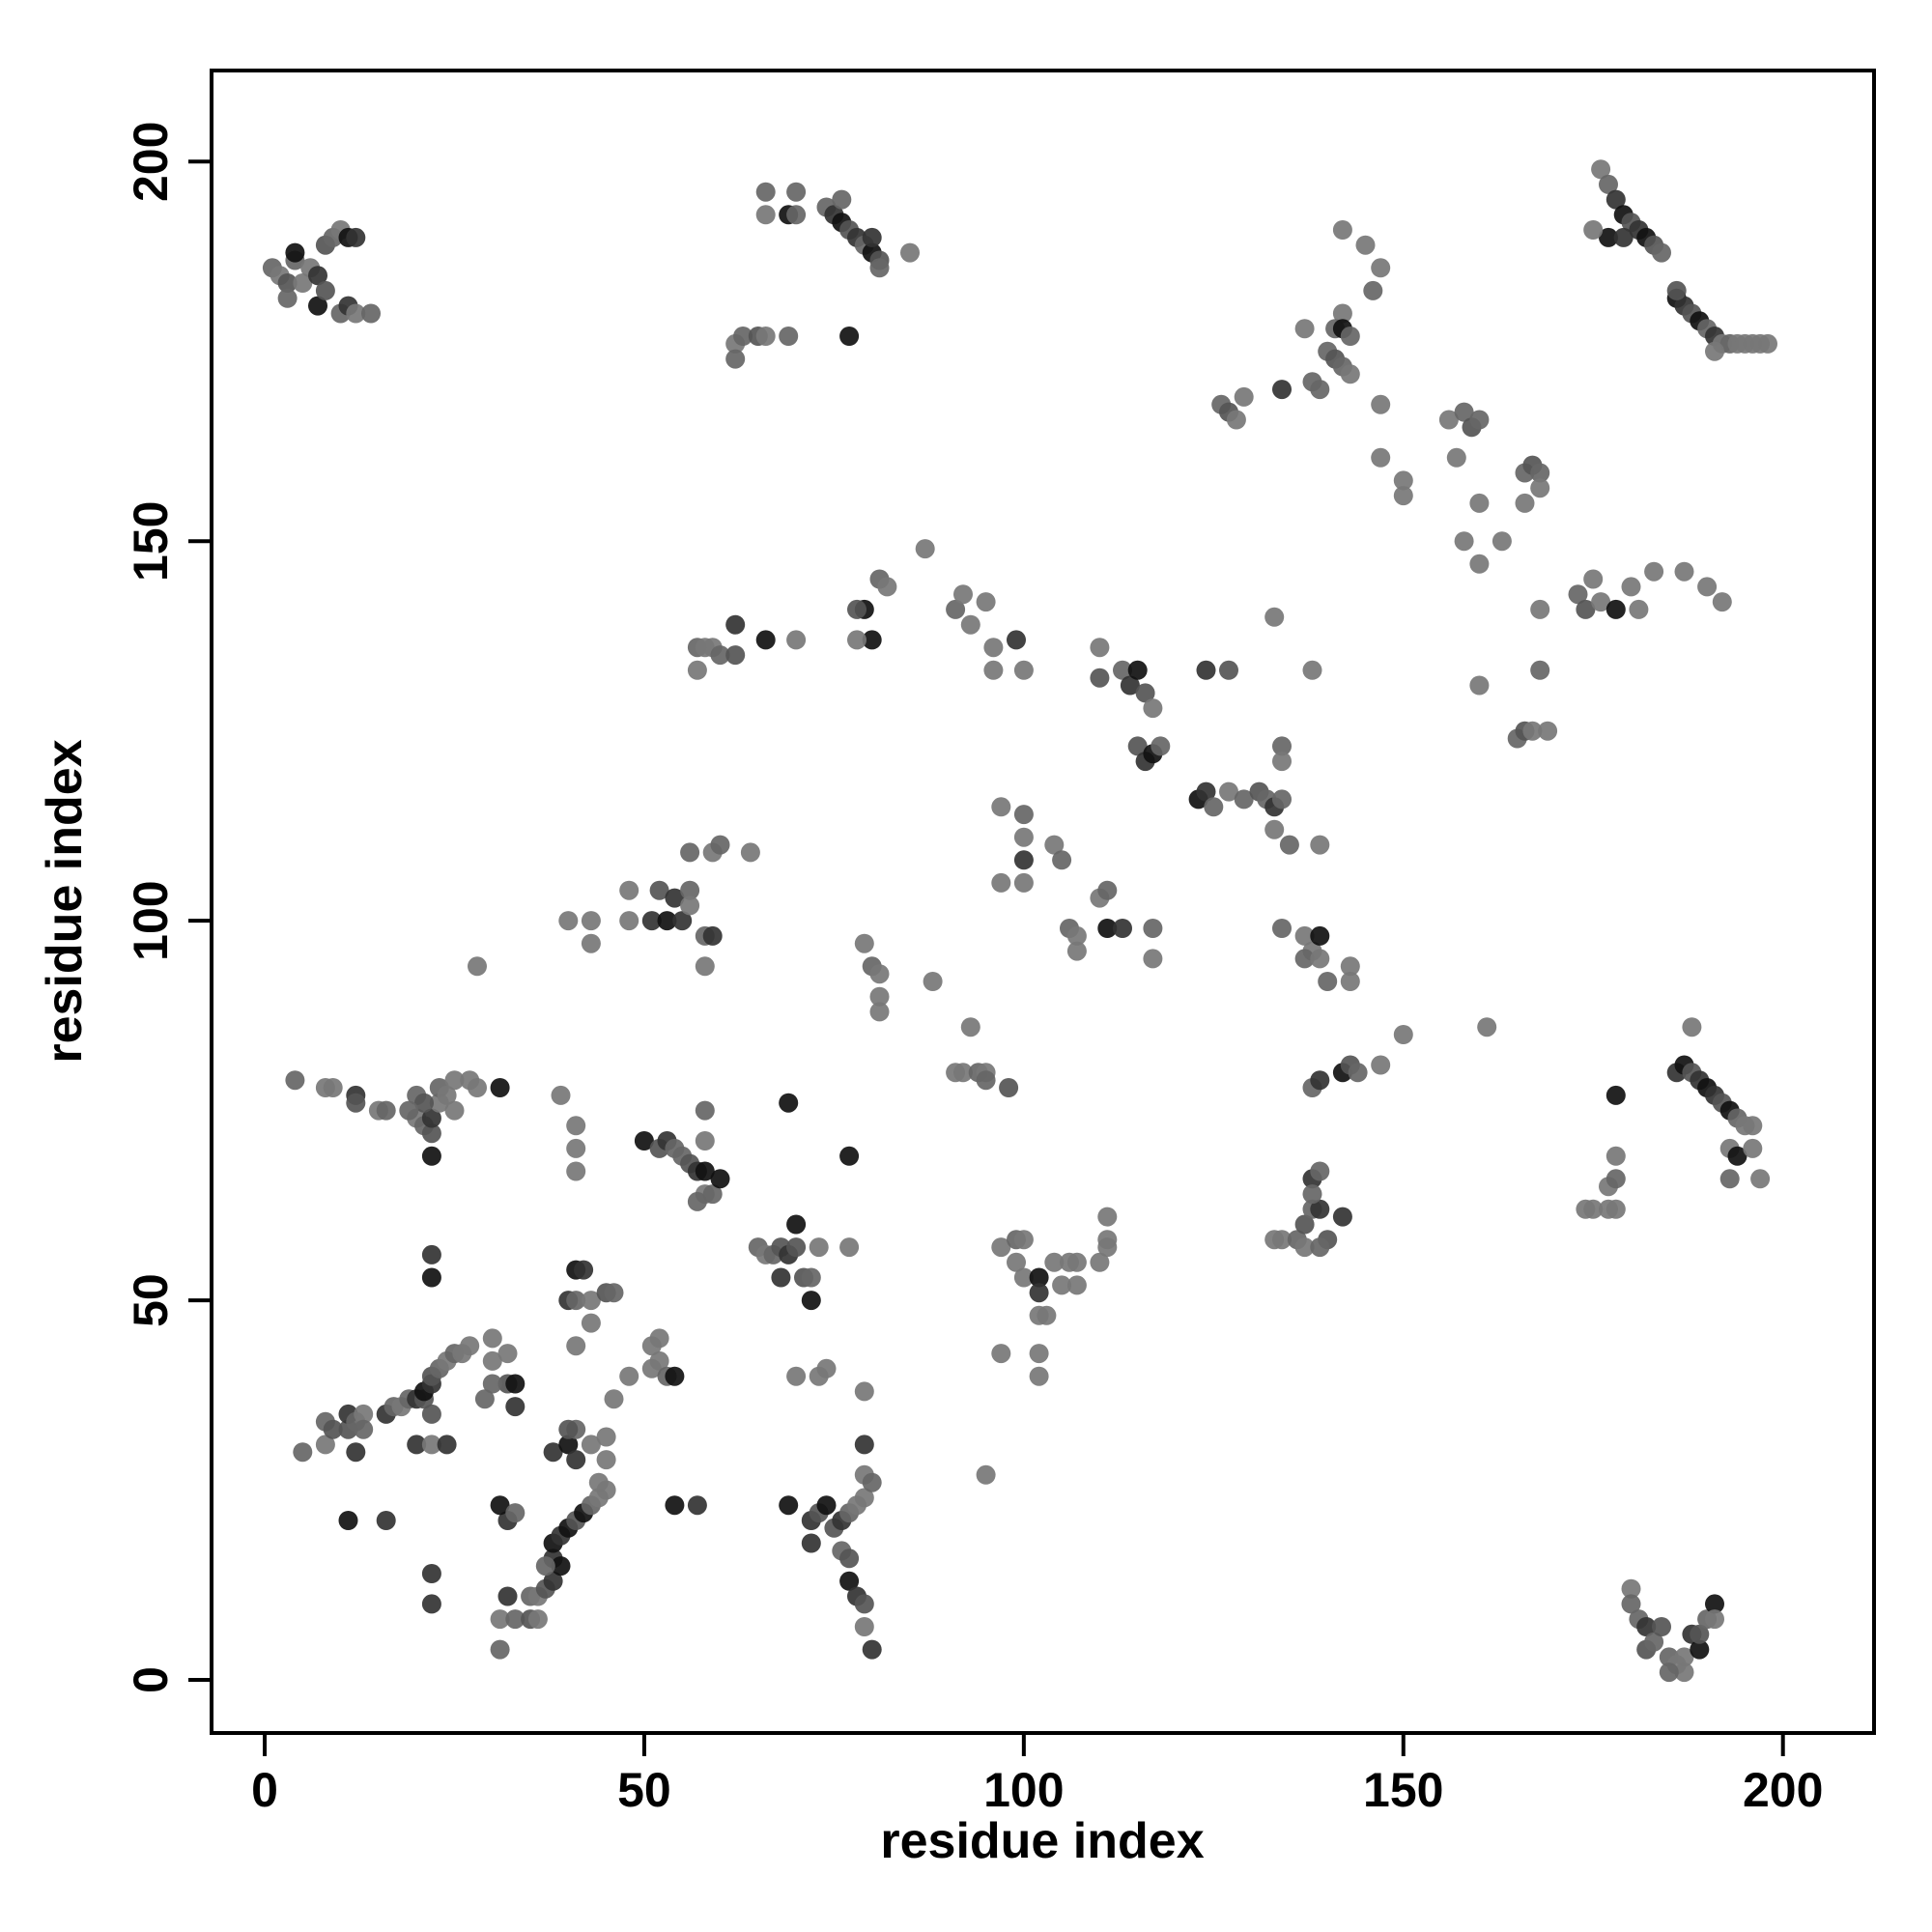  Describe the element at coordinates (264, 1790) in the screenshot. I see `x-tick-label: 0` at that location.